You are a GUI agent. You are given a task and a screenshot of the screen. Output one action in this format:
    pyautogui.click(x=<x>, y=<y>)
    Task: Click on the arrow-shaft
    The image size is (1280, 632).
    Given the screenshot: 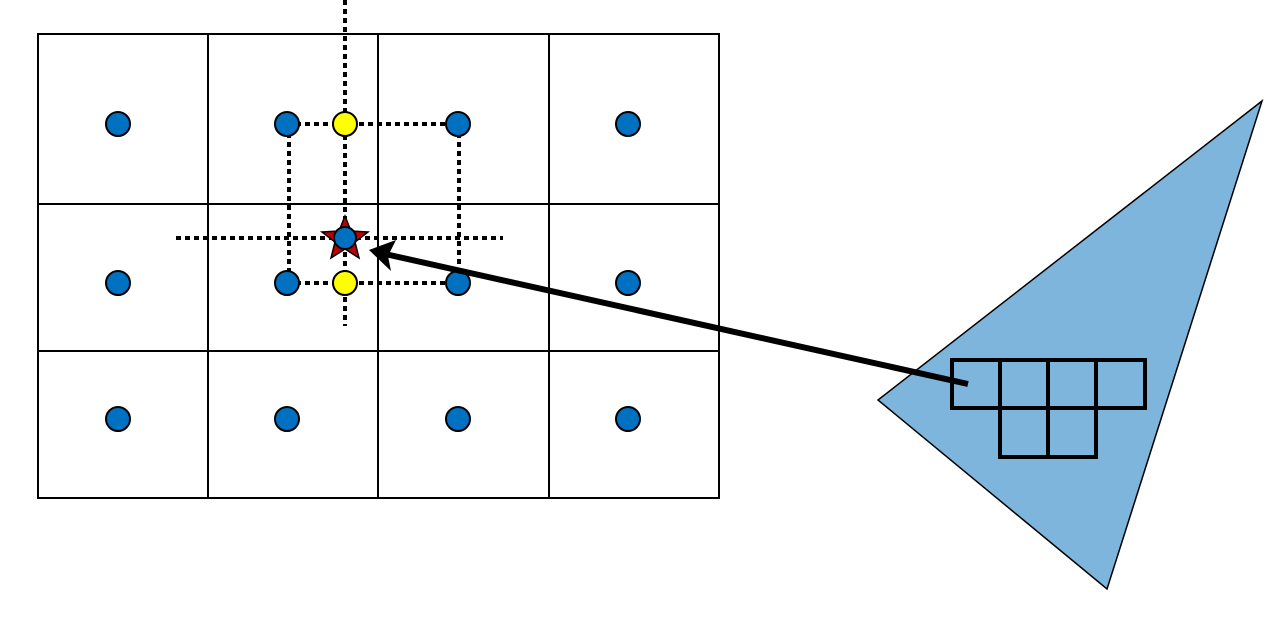 What is the action you would take?
    pyautogui.click(x=676, y=319)
    